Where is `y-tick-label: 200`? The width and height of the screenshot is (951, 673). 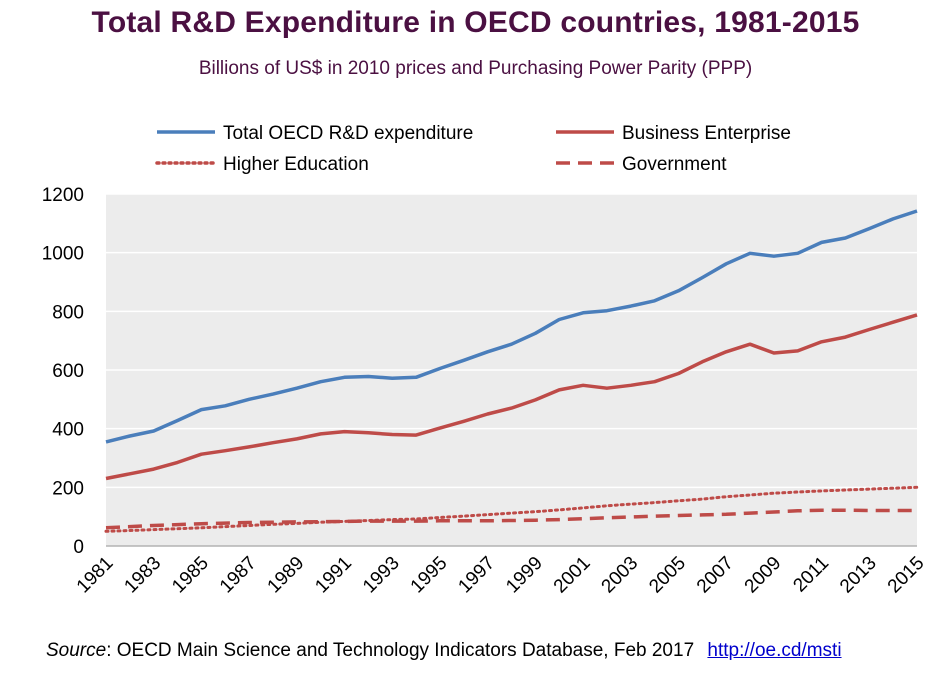 y-tick-label: 200 is located at coordinates (68, 488).